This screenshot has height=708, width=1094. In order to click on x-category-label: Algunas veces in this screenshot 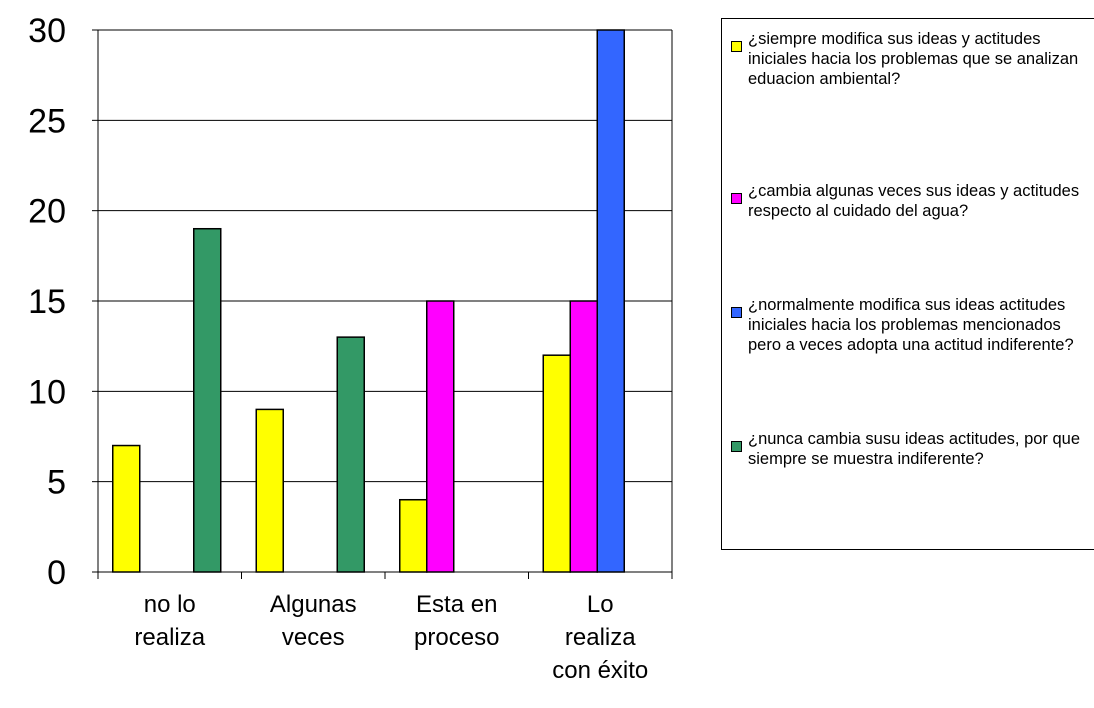, I will do `click(313, 621)`.